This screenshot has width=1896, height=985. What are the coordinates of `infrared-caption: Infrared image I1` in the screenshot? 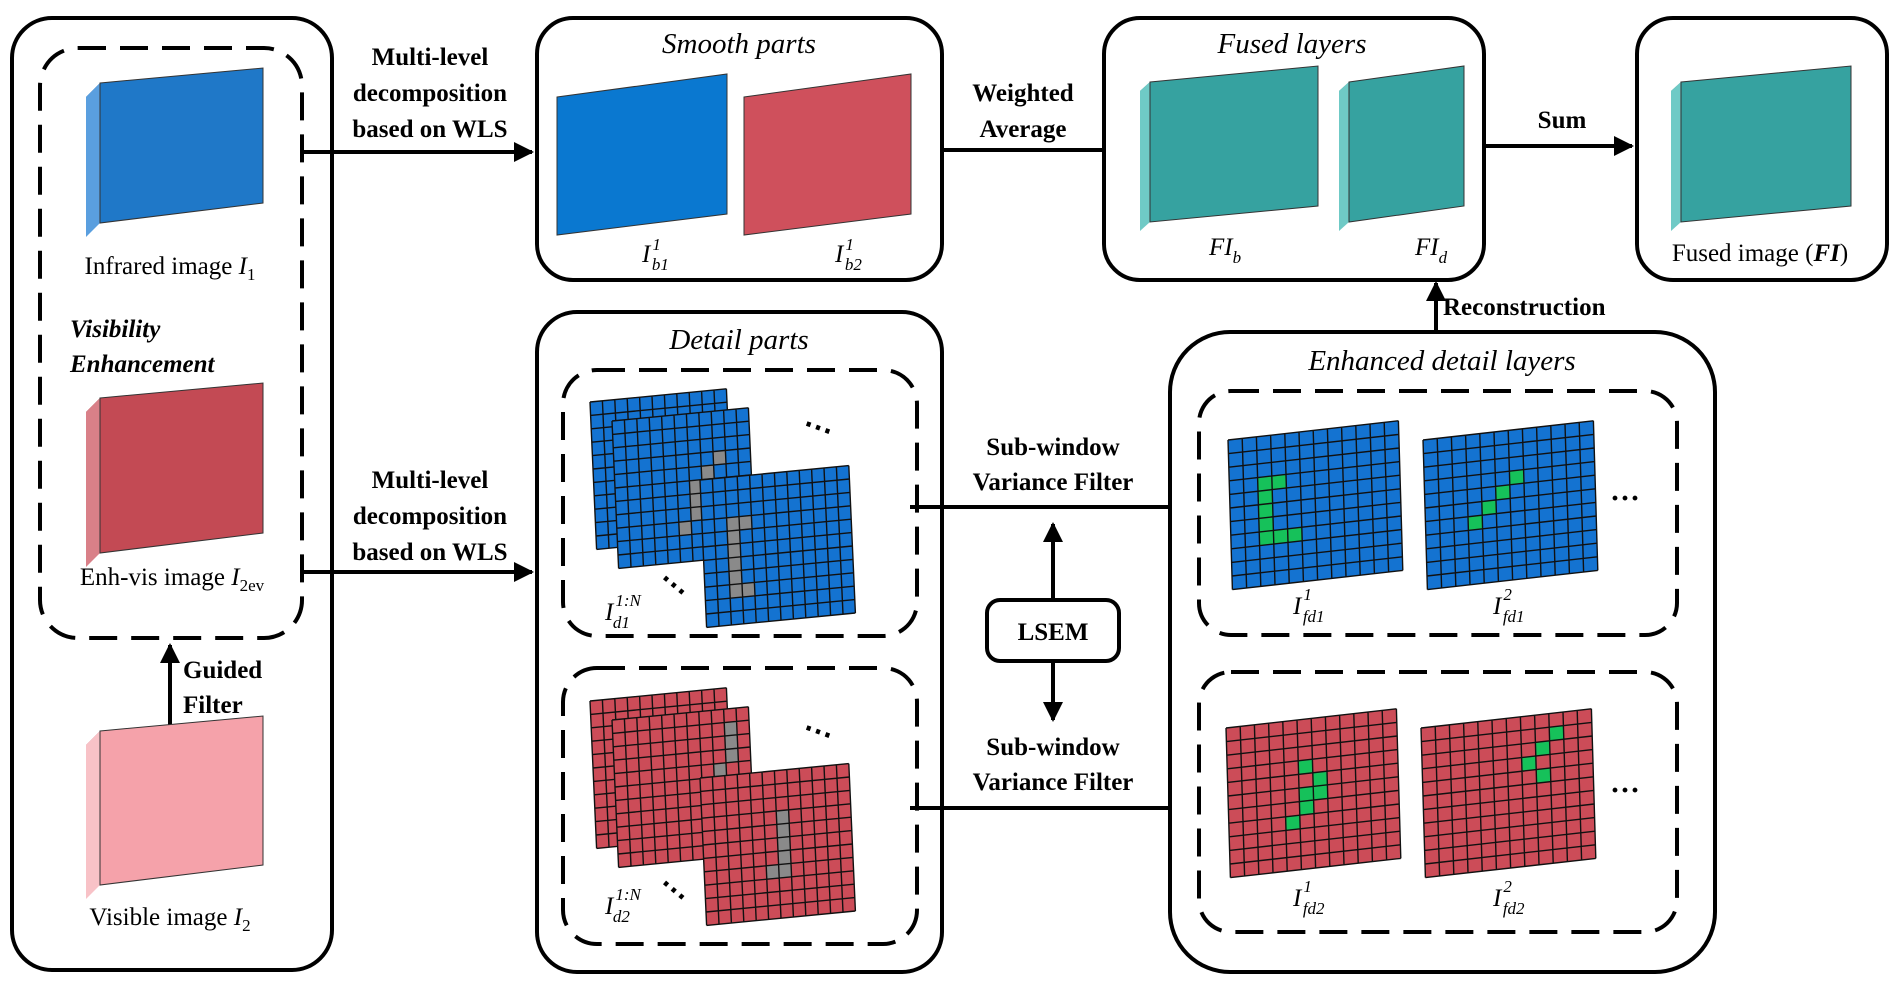 It's located at (170, 268).